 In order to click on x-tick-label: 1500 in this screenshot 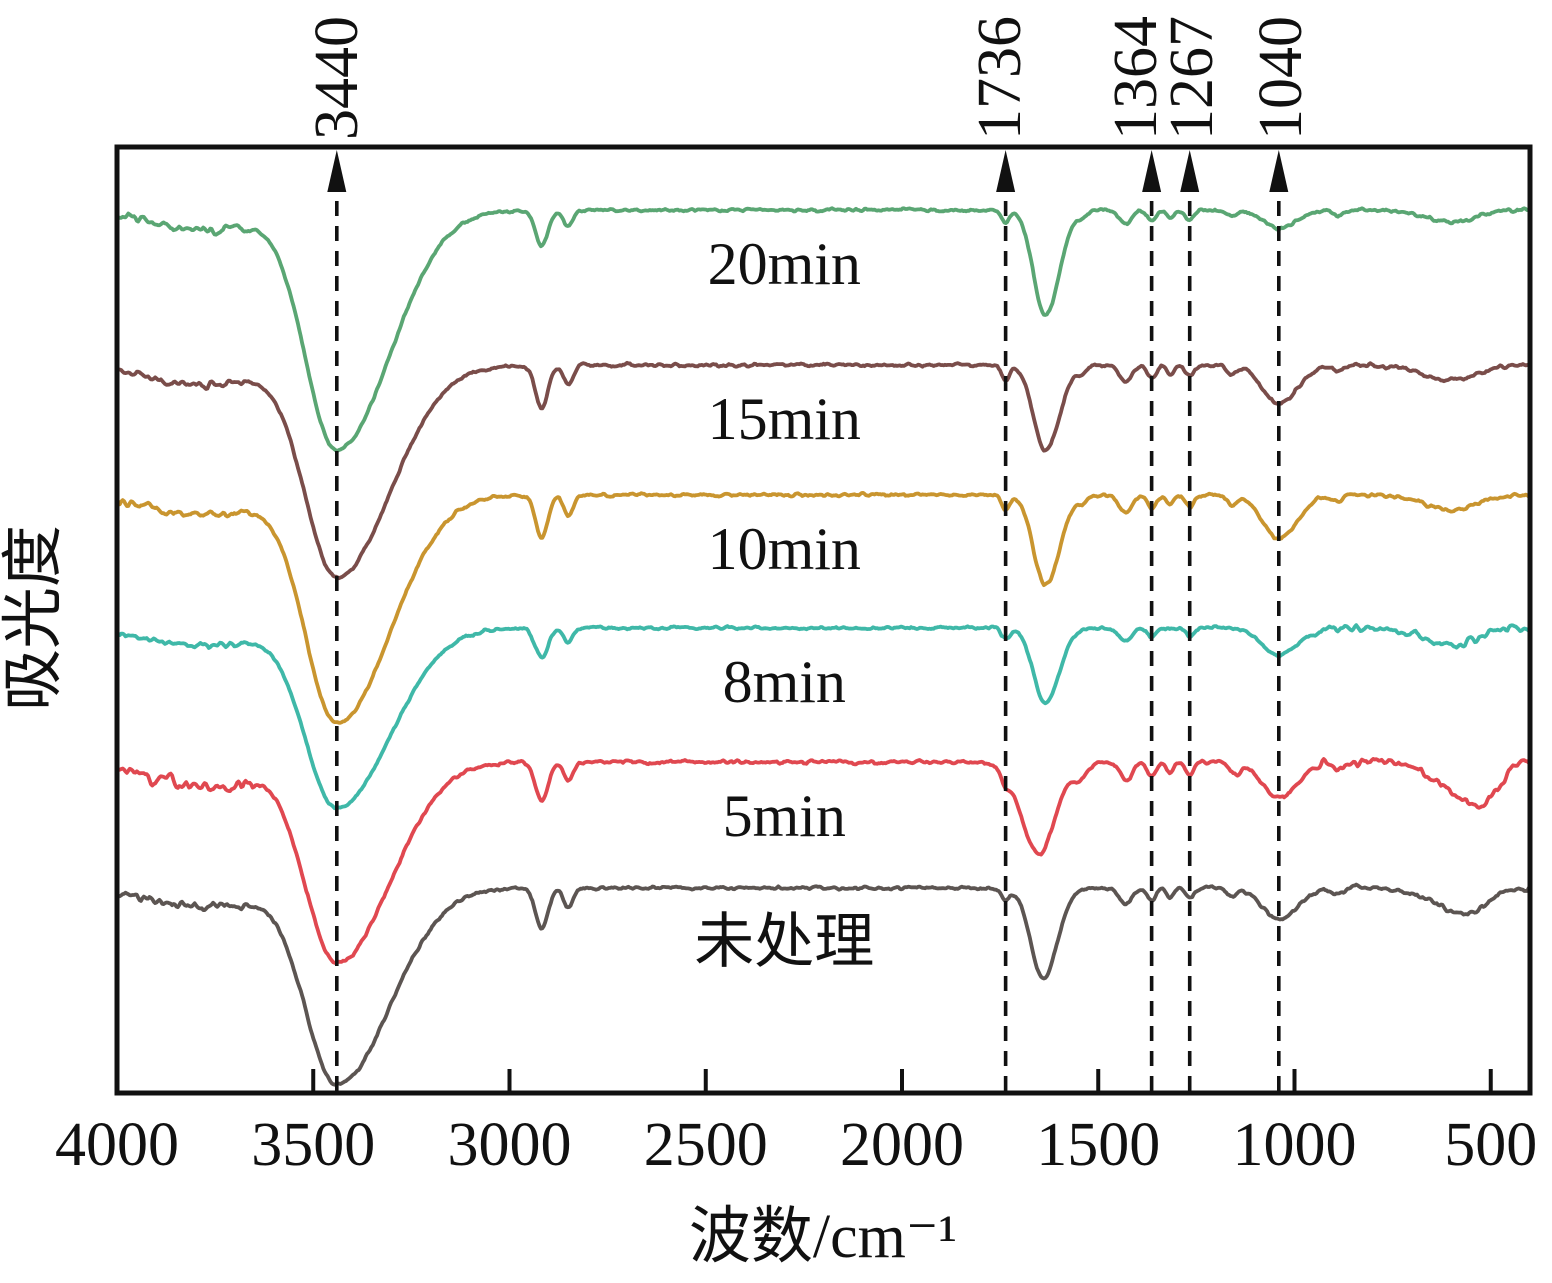, I will do `click(1098, 1145)`.